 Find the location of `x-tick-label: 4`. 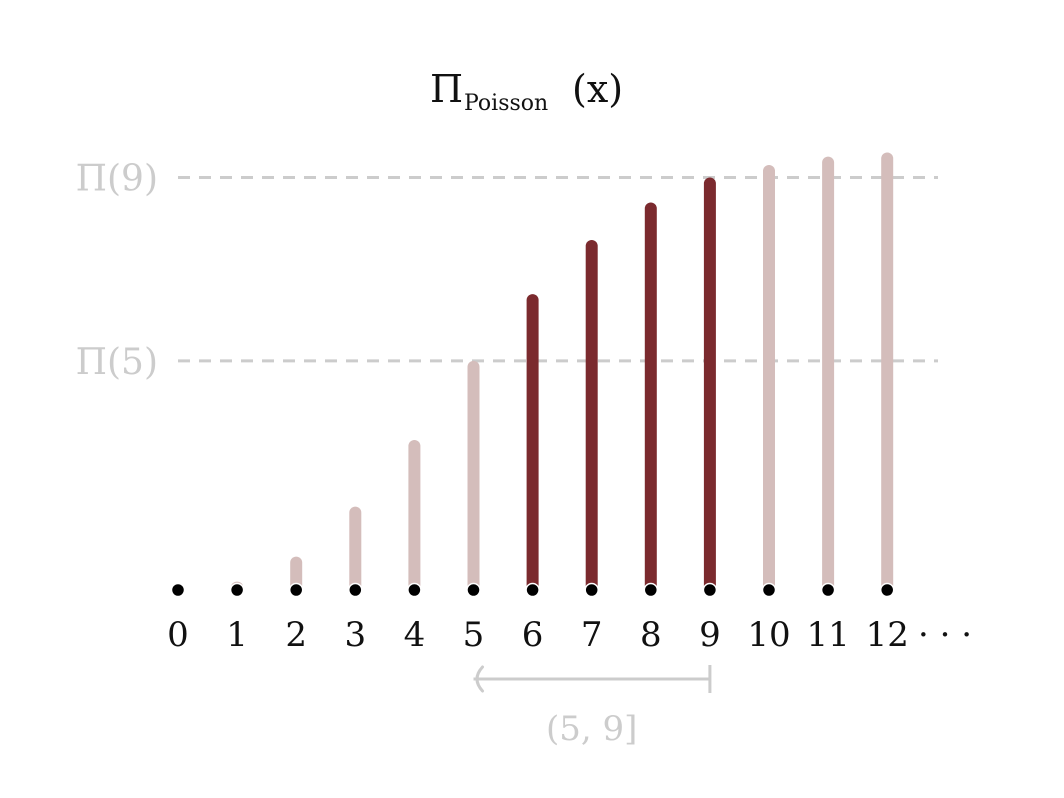

x-tick-label: 4 is located at coordinates (415, 635).